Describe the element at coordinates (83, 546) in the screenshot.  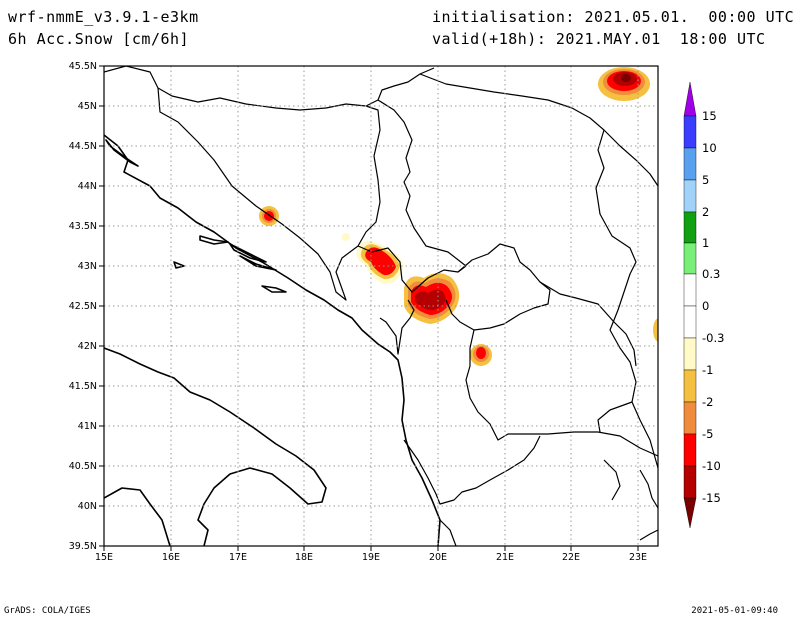
I see `lat-tick-label: 39.5N` at that location.